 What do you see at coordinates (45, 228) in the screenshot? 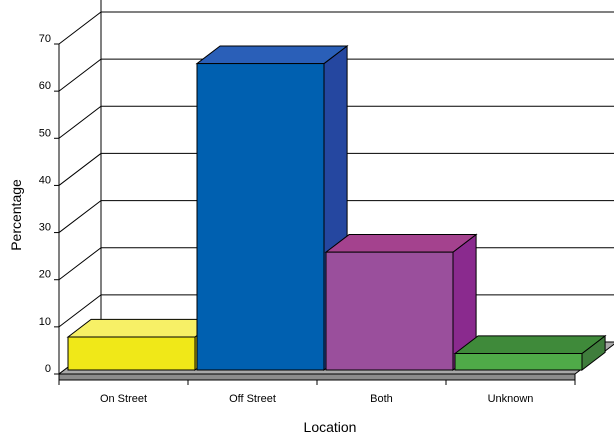
I see `y-tick-label: 30` at bounding box center [45, 228].